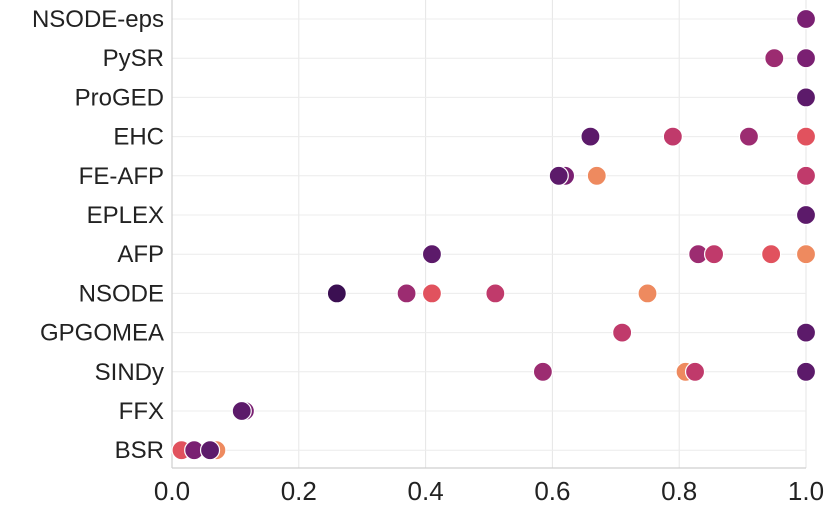  What do you see at coordinates (806, 491) in the screenshot?
I see `x-tick-label: 1.0` at bounding box center [806, 491].